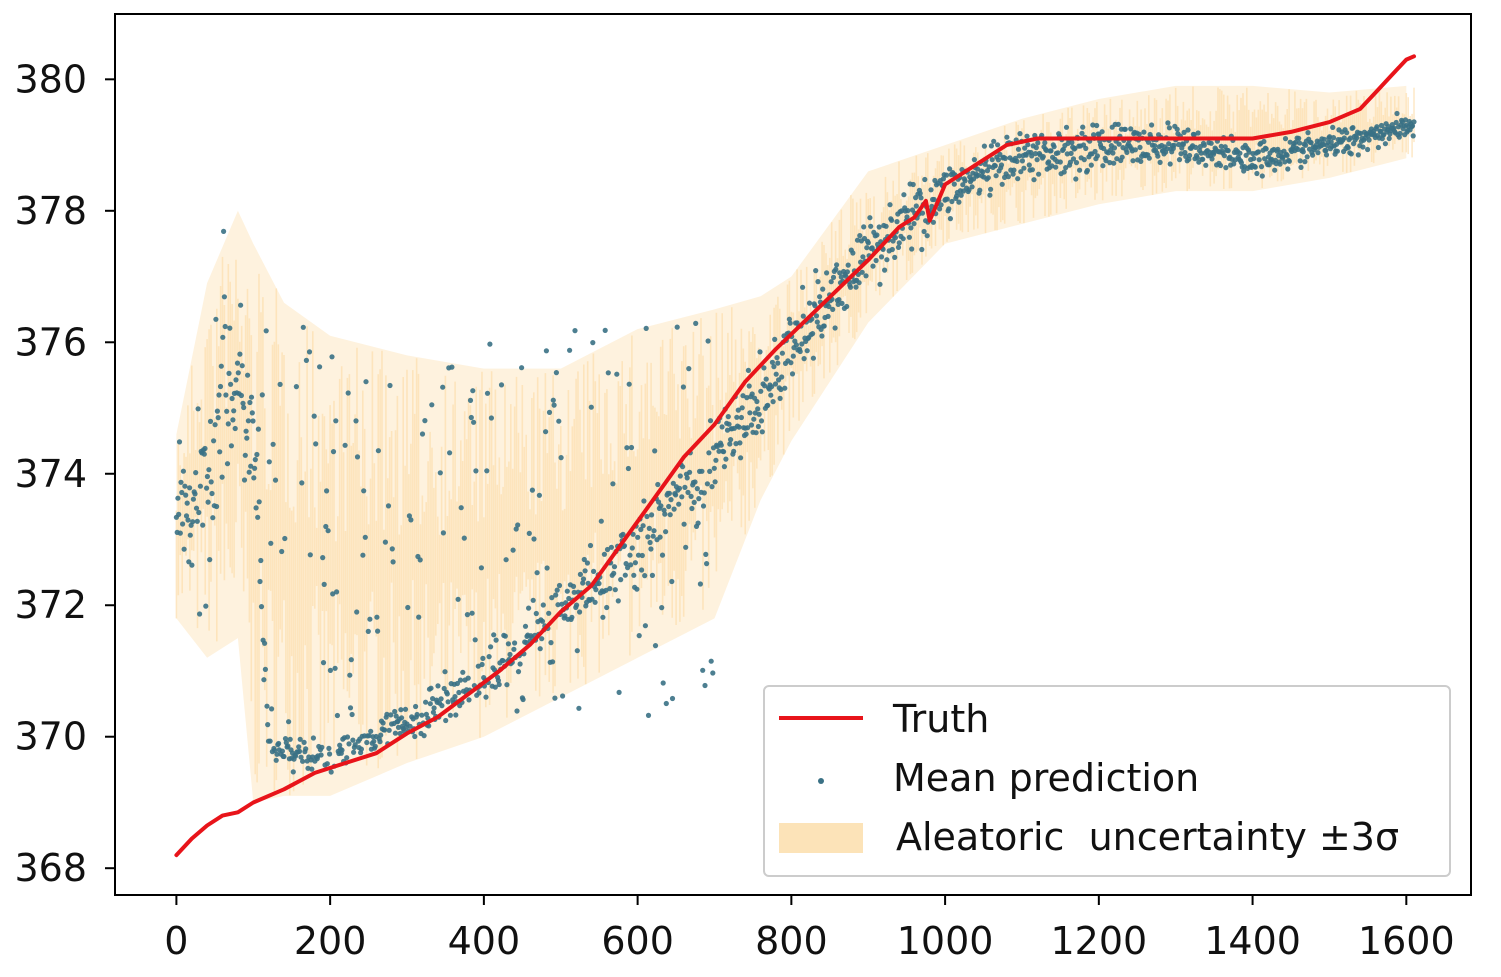 This screenshot has width=1501, height=977. Describe the element at coordinates (1098, 941) in the screenshot. I see `x-tick-label: 1200` at that location.